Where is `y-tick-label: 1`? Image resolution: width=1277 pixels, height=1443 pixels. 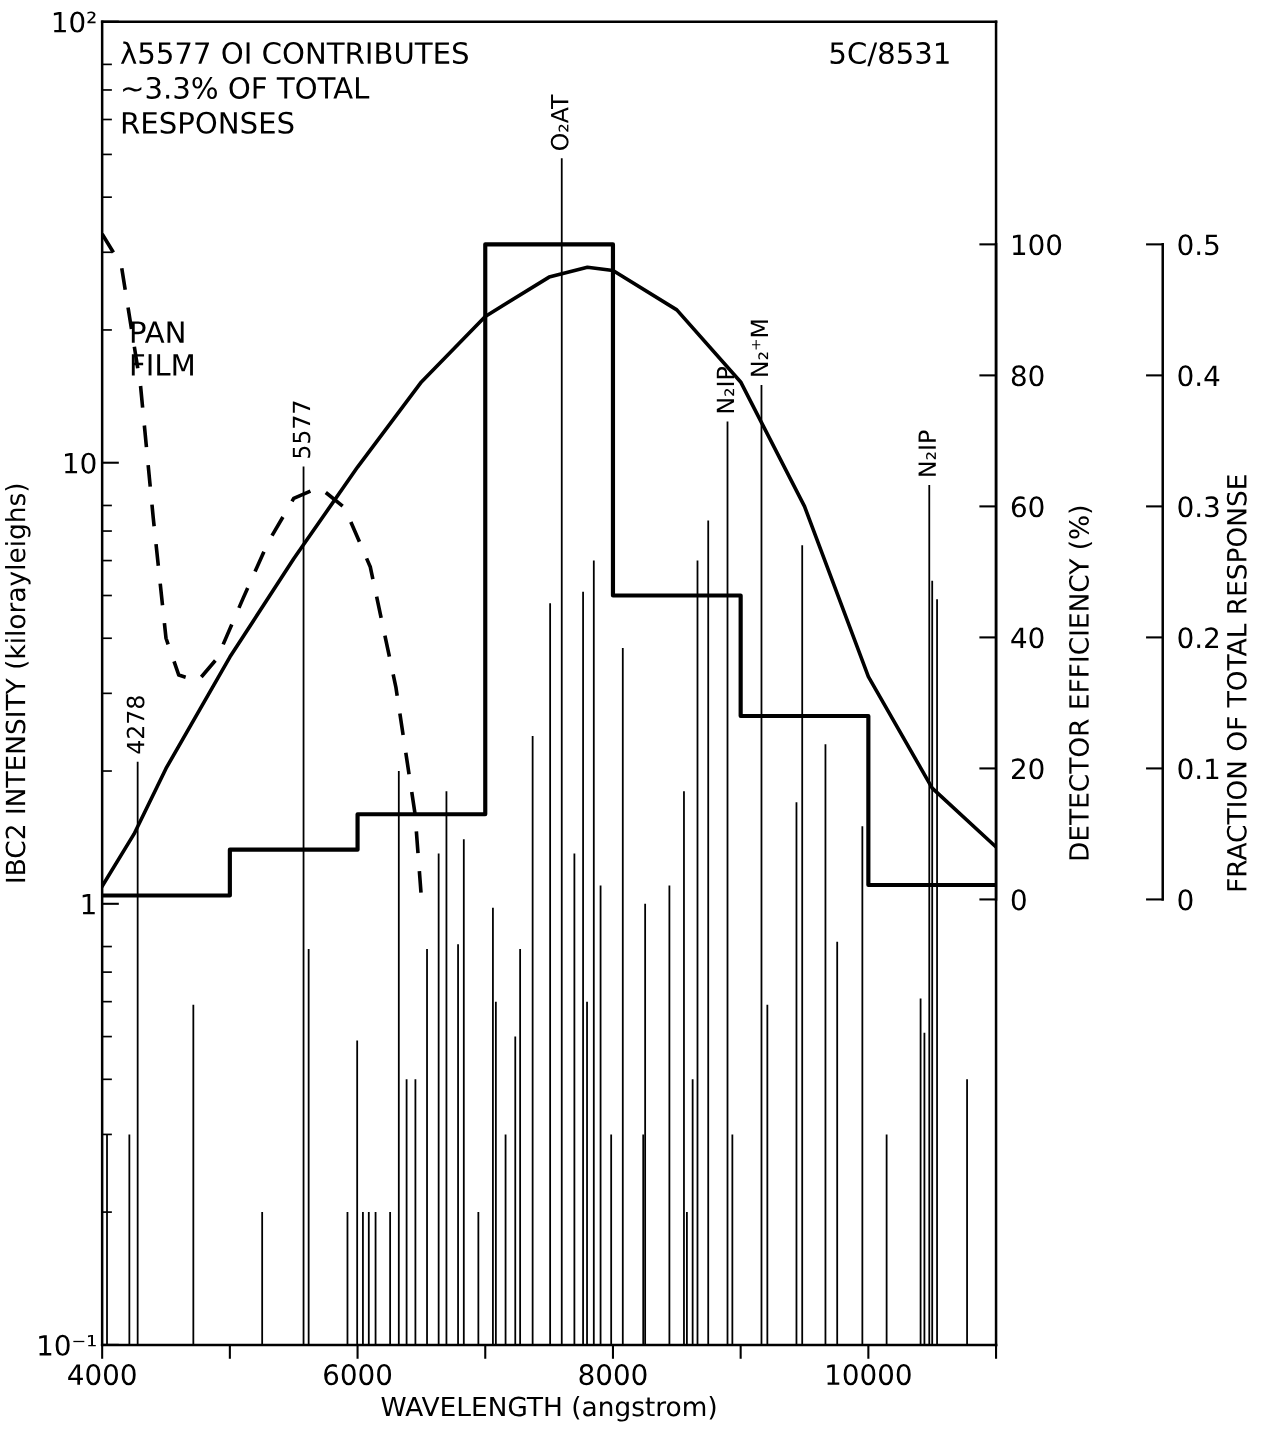
y-tick-label: 1 is located at coordinates (88, 904).